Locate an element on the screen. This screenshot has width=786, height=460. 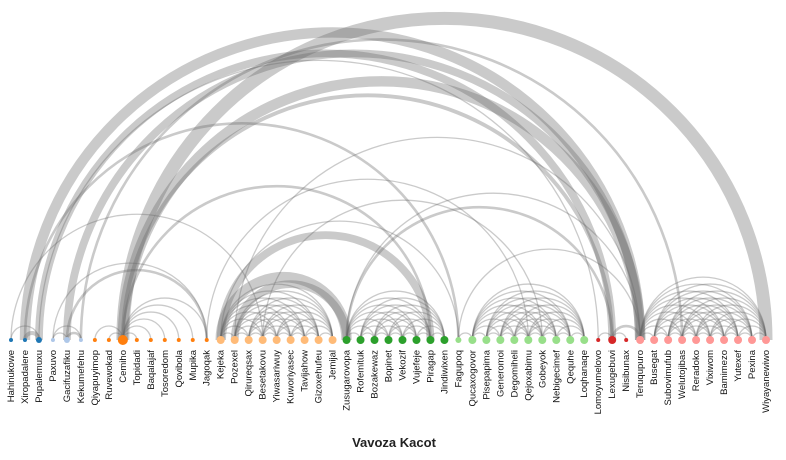
node-label: Mupika is located at coordinates (193, 364).